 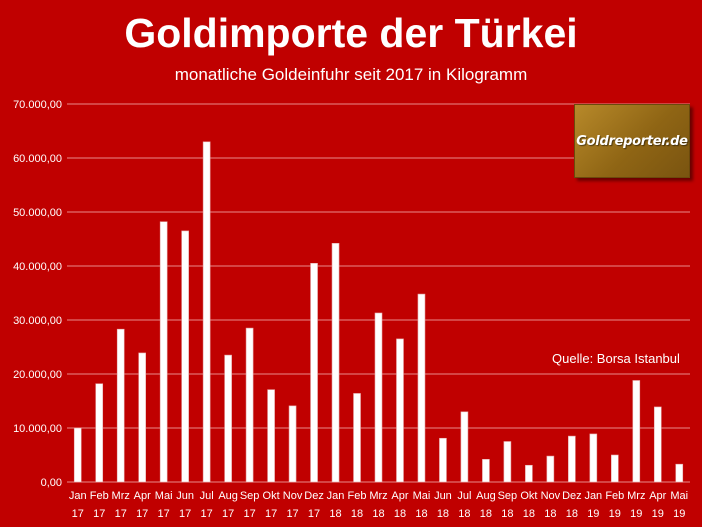 I want to click on y-tick-label: 10.000,00, so click(x=37, y=429).